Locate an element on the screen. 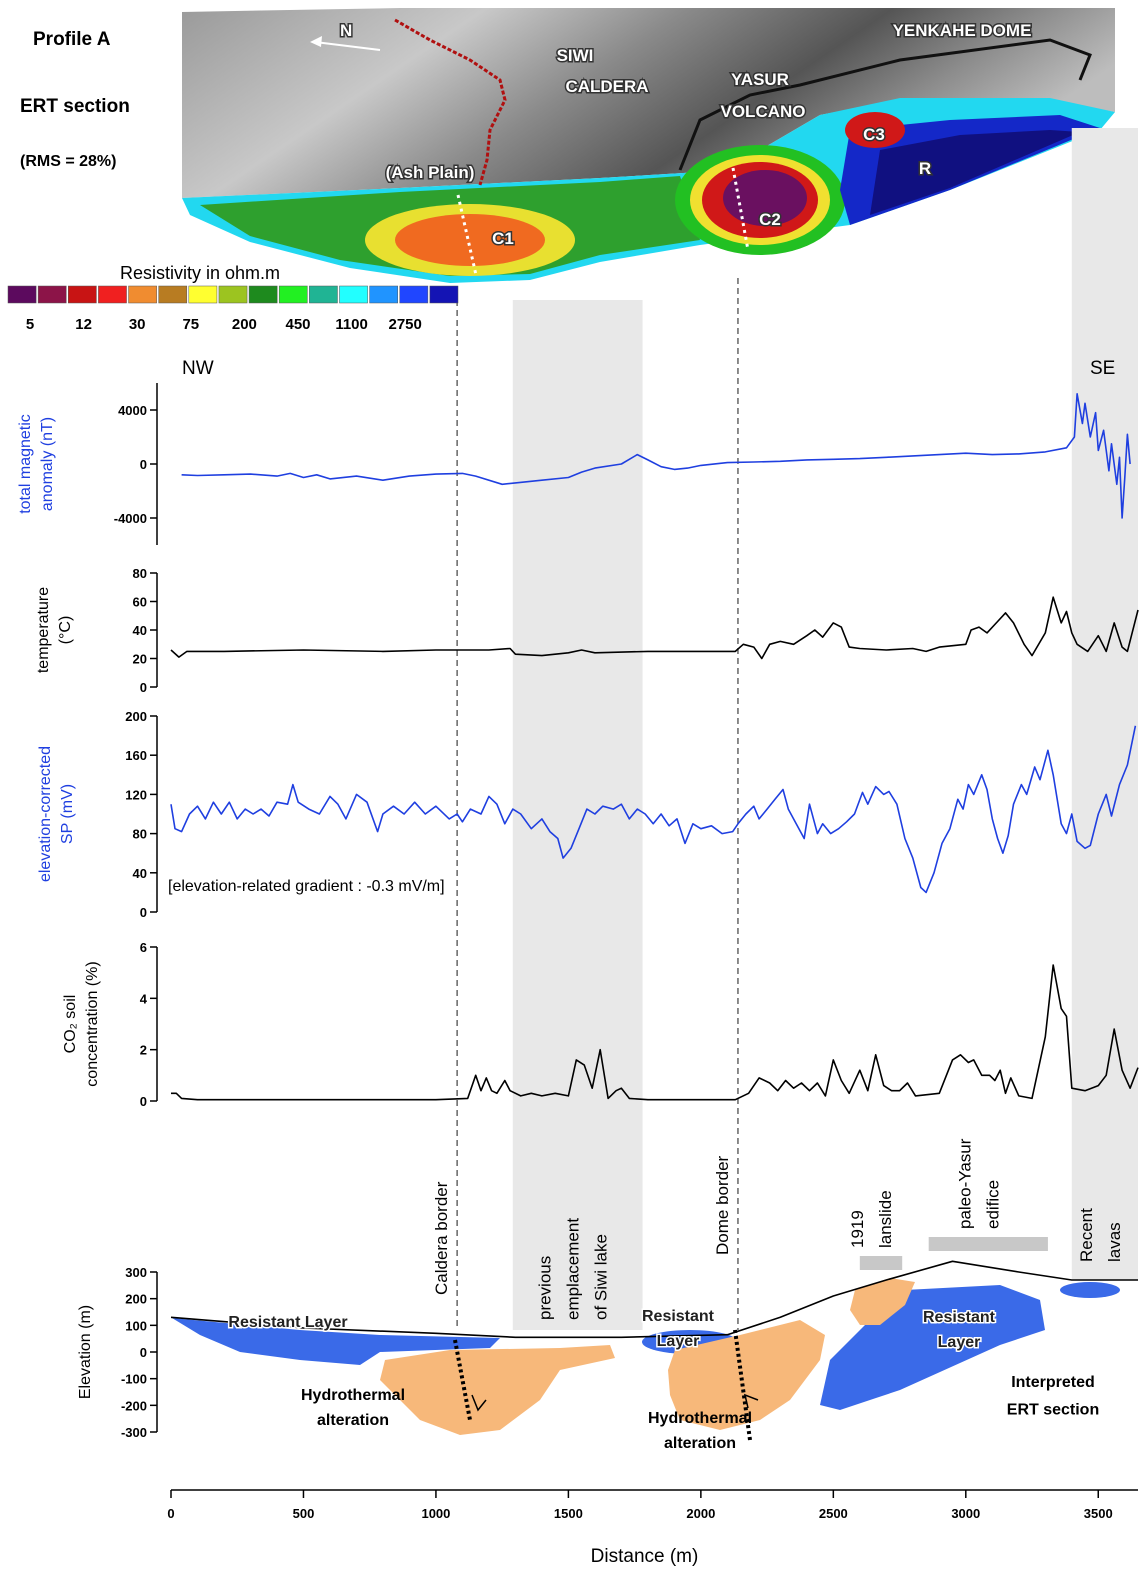 This screenshot has width=1142, height=1587. caldera-trace is located at coordinates (450, 102).